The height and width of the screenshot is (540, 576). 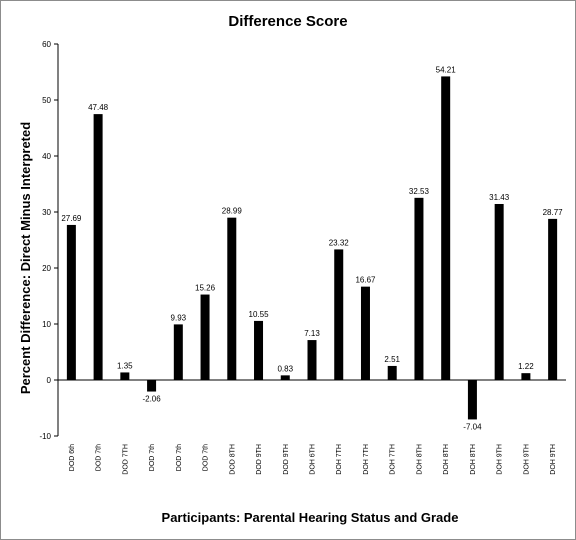 What do you see at coordinates (232, 459) in the screenshot?
I see `category-label: DOD 8TH` at bounding box center [232, 459].